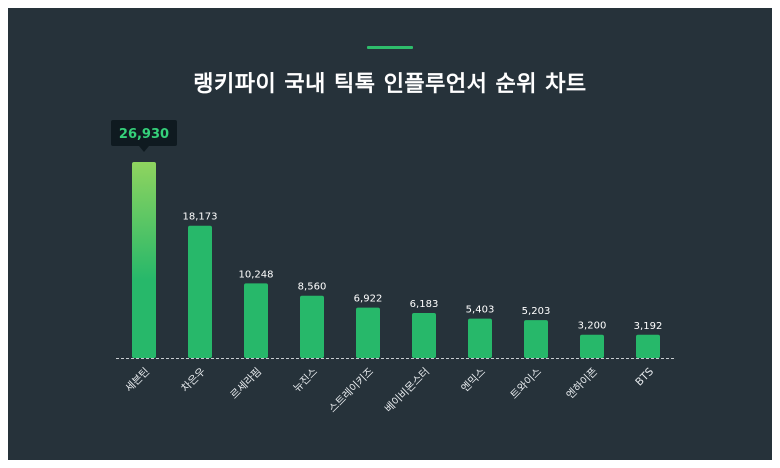  I want to click on value-label-8: 5,203, so click(536, 311).